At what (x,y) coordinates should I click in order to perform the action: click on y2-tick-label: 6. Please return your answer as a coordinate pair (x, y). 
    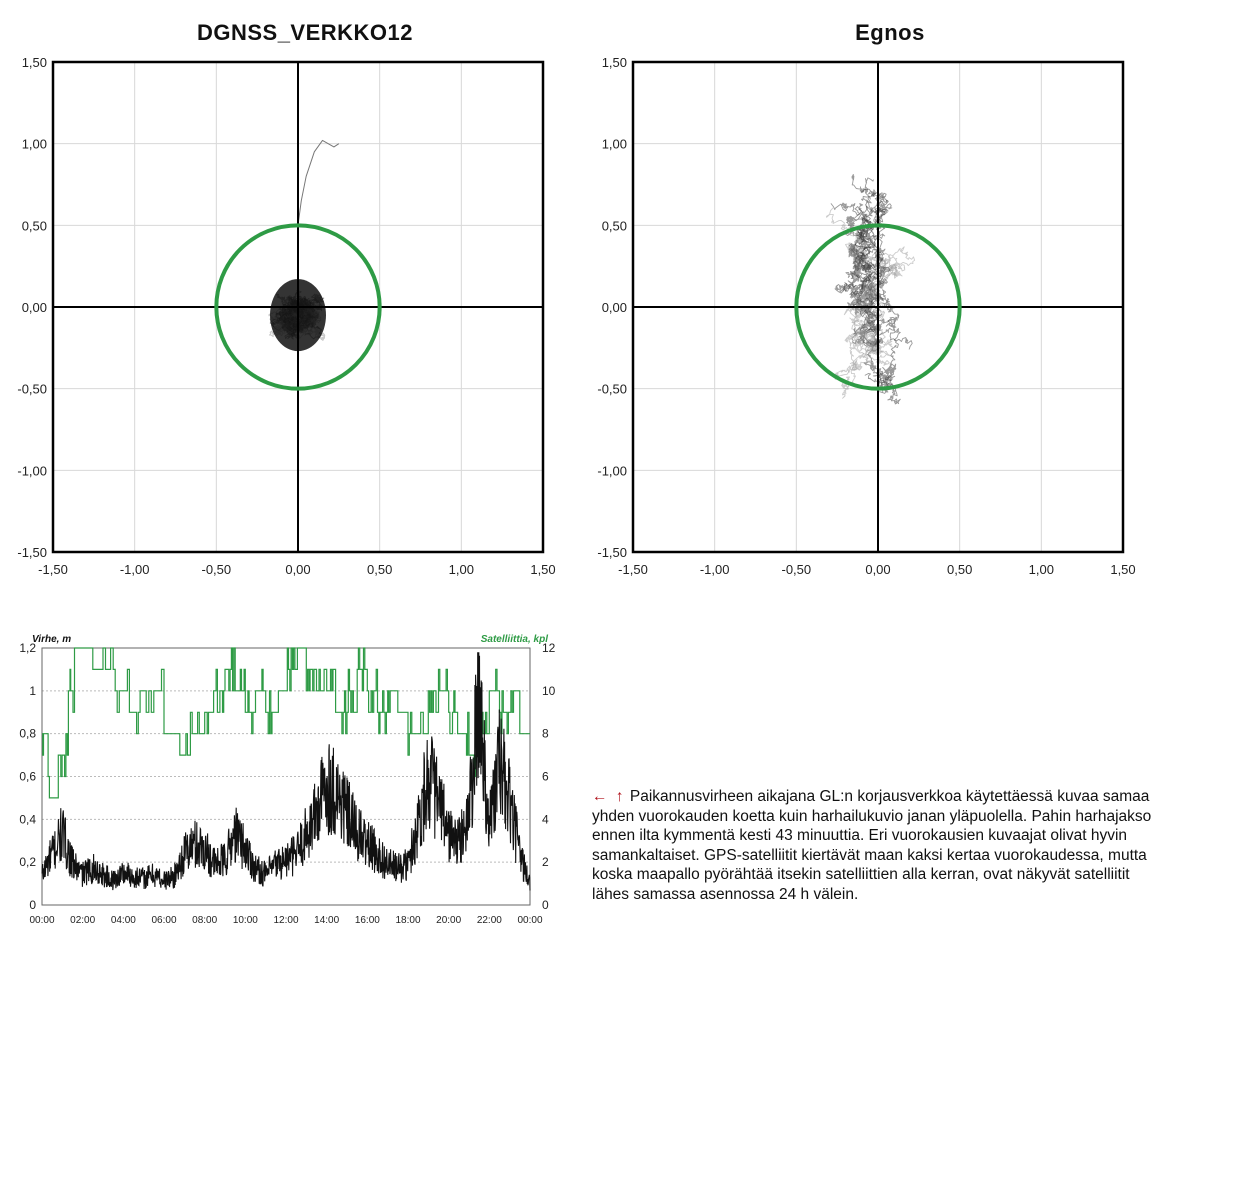
    Looking at the image, I should click on (545, 777).